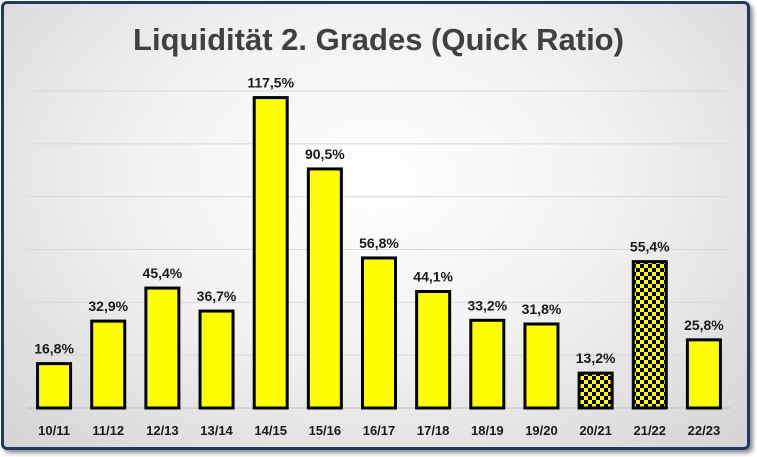  What do you see at coordinates (162, 430) in the screenshot?
I see `x-tick-label: 12/13` at bounding box center [162, 430].